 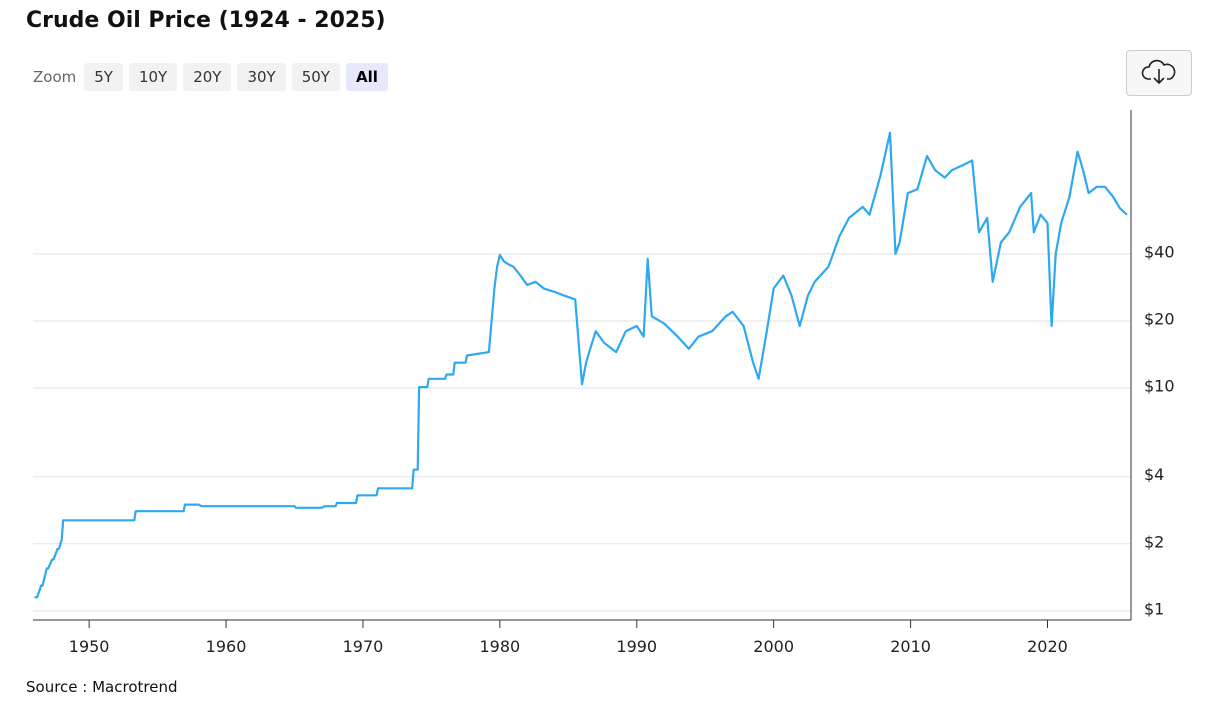 What do you see at coordinates (1154, 474) in the screenshot?
I see `y-tick-label: $4` at bounding box center [1154, 474].